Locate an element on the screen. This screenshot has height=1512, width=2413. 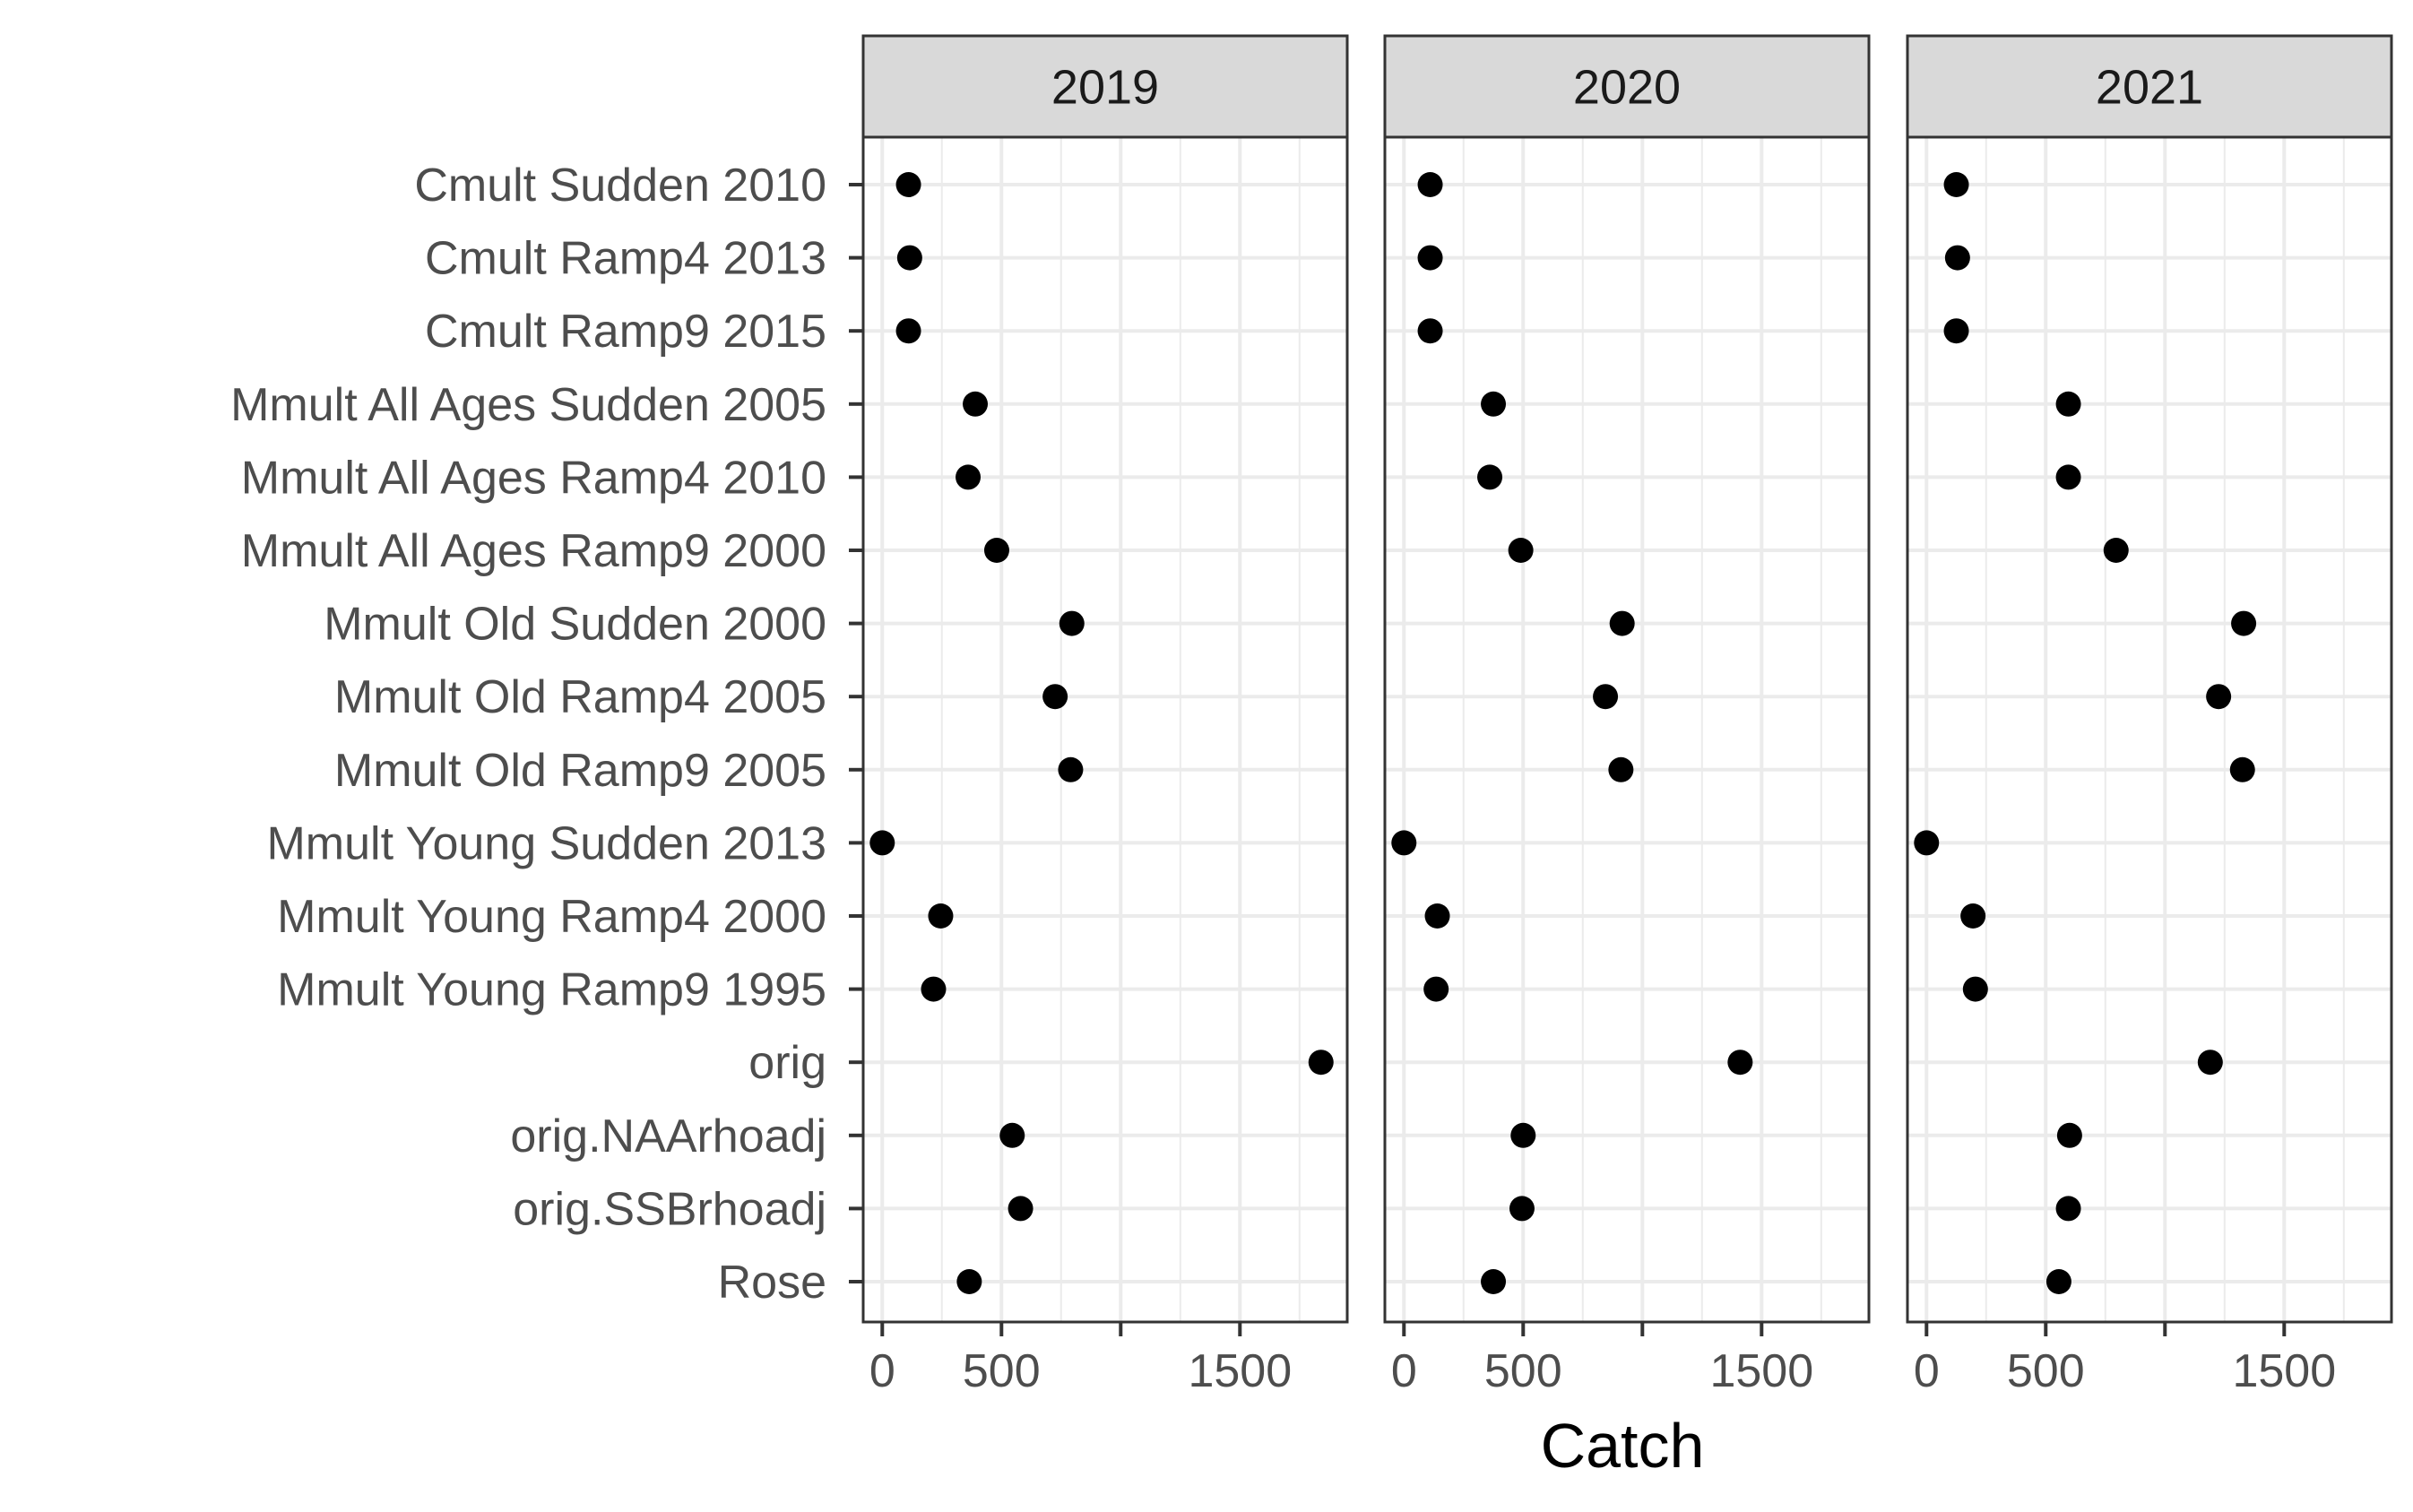
y-tick-label: Mmult All Ages Ramp4 2010 is located at coordinates (534, 478).